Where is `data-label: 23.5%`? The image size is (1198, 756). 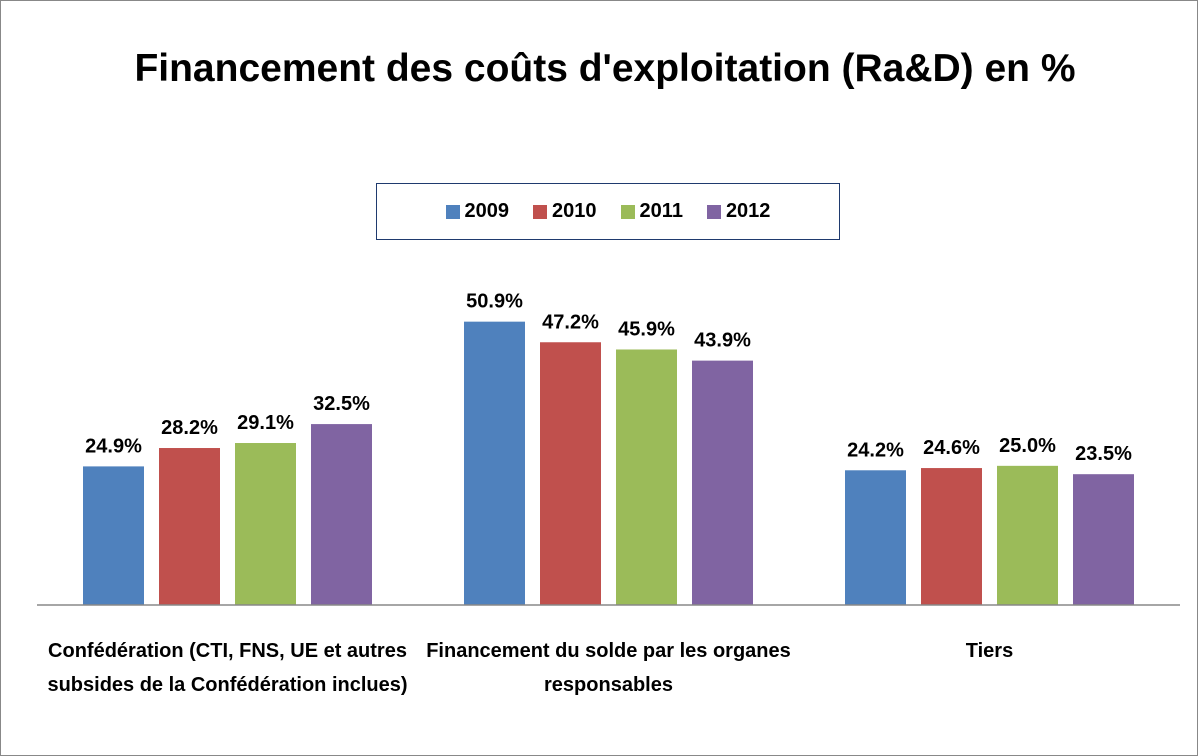
data-label: 23.5% is located at coordinates (1103, 454).